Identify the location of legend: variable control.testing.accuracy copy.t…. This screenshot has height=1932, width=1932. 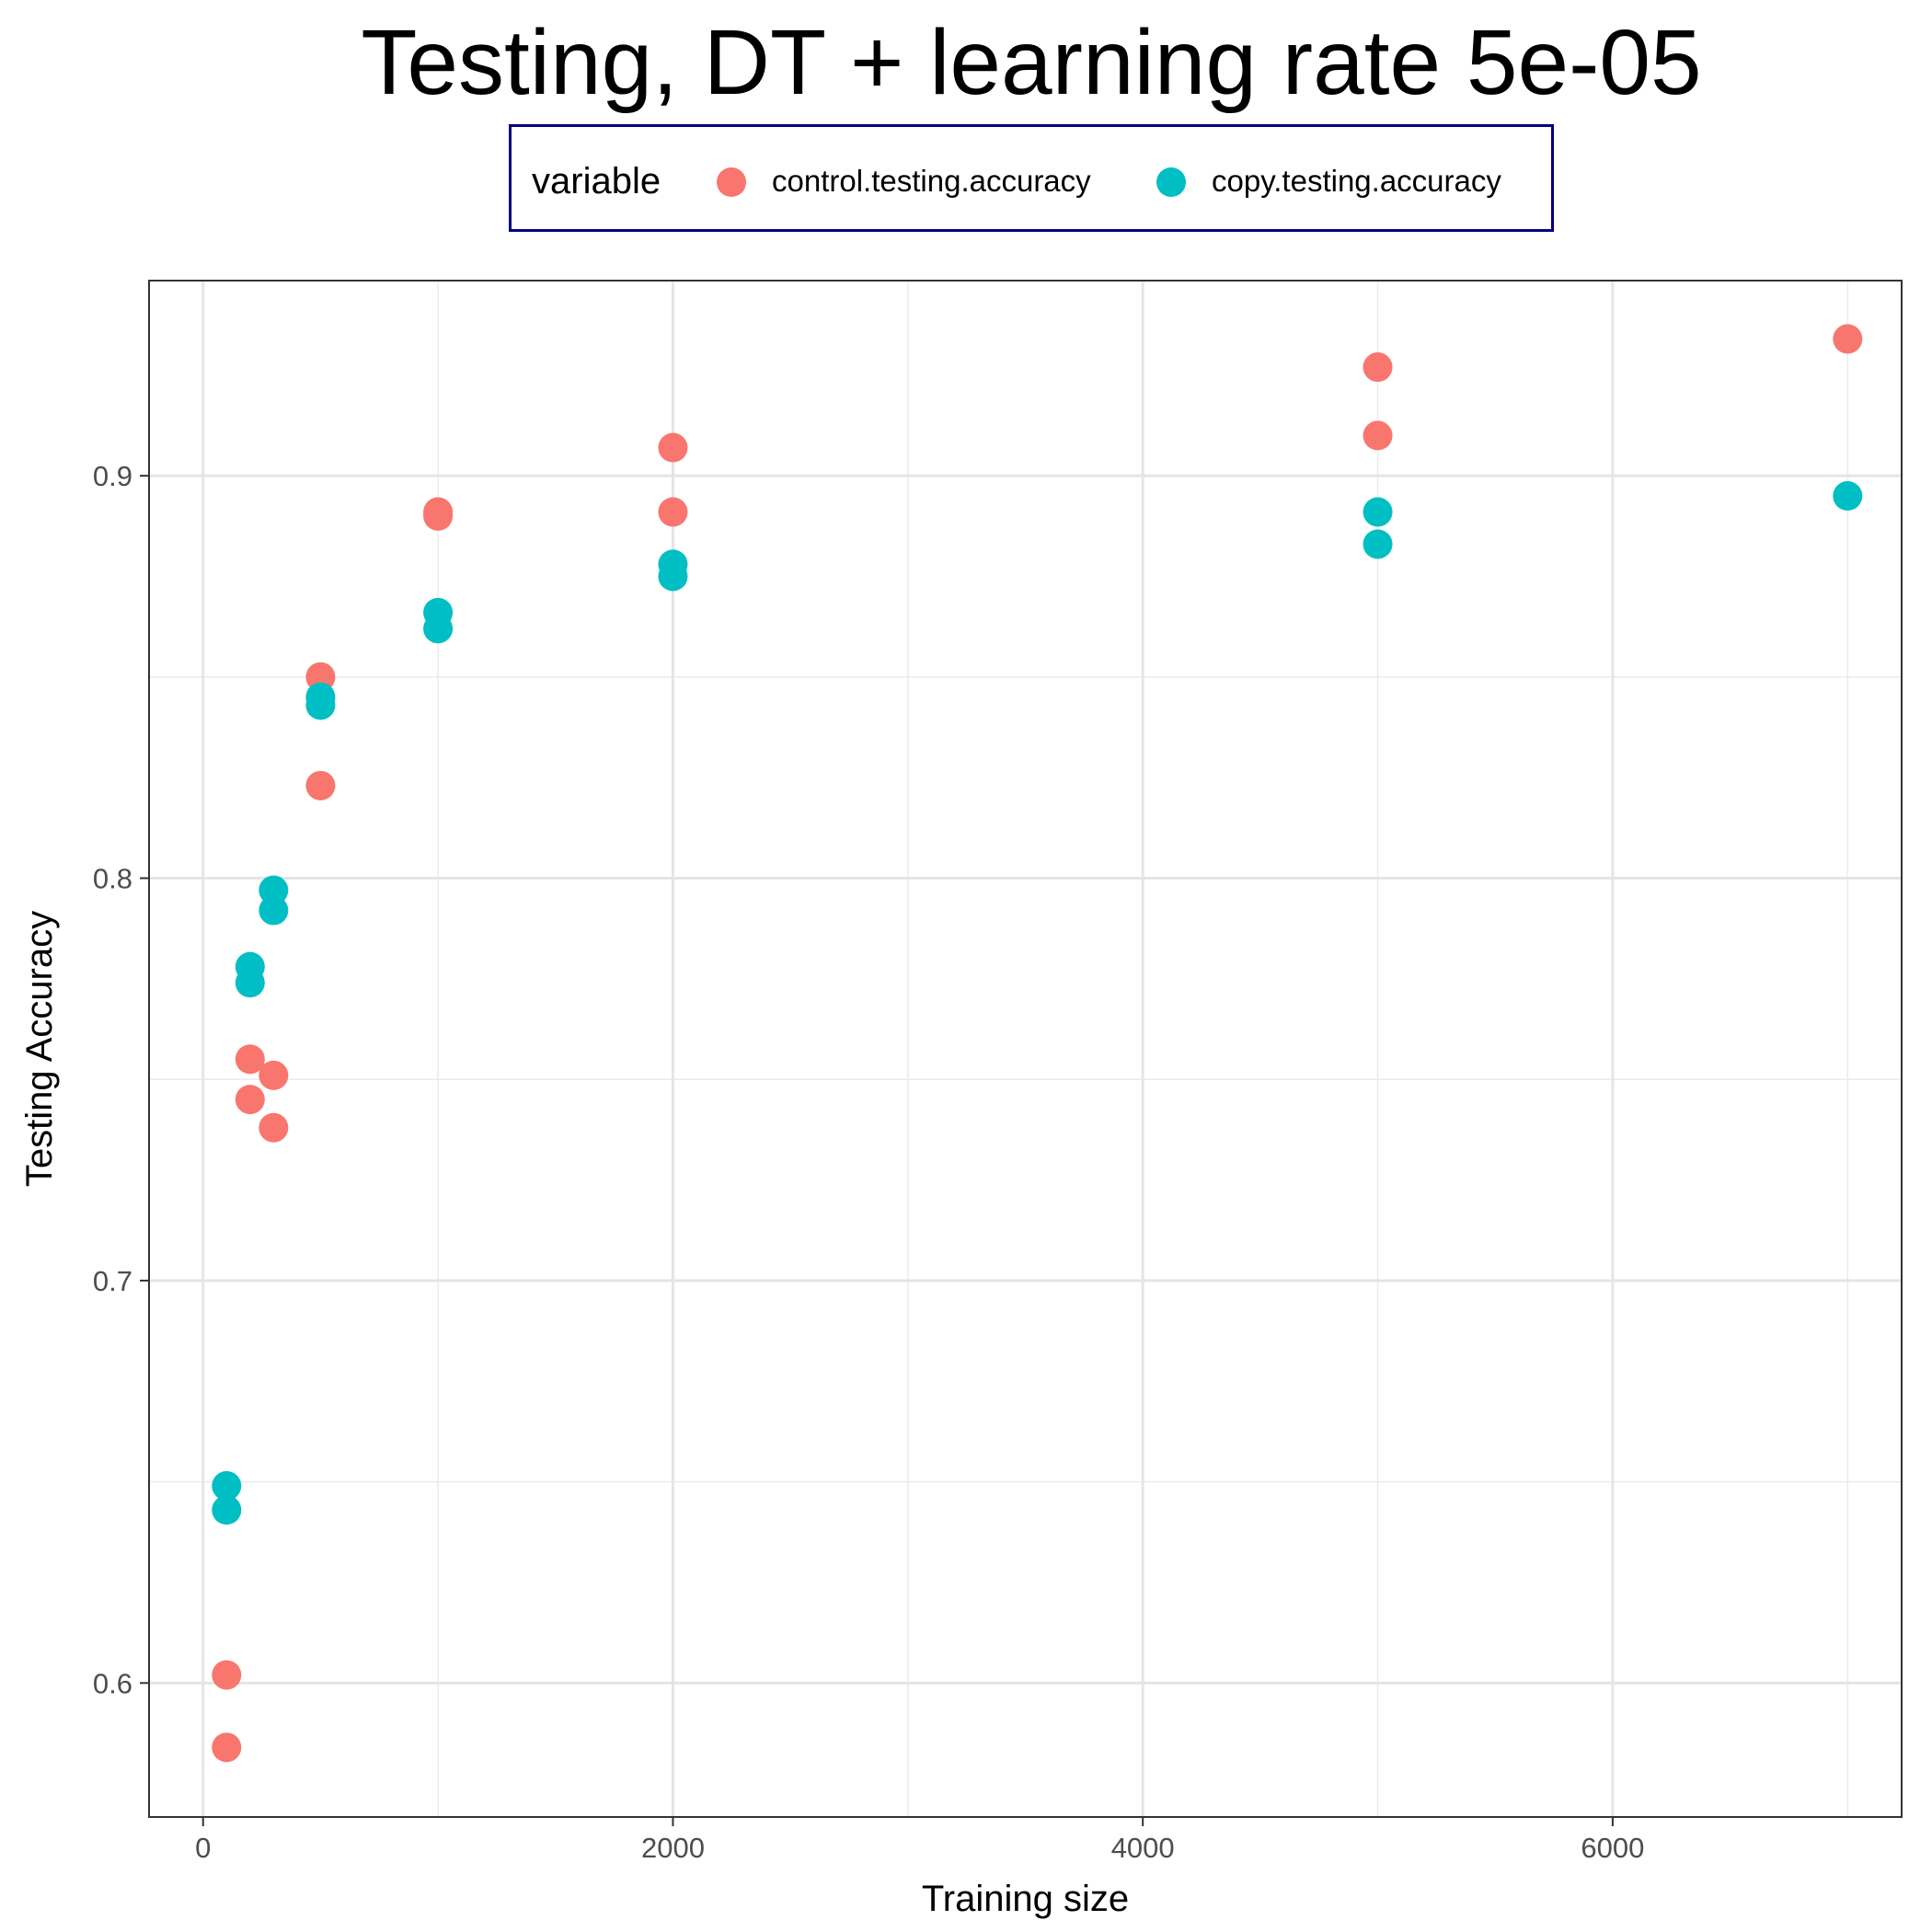
(1031, 178).